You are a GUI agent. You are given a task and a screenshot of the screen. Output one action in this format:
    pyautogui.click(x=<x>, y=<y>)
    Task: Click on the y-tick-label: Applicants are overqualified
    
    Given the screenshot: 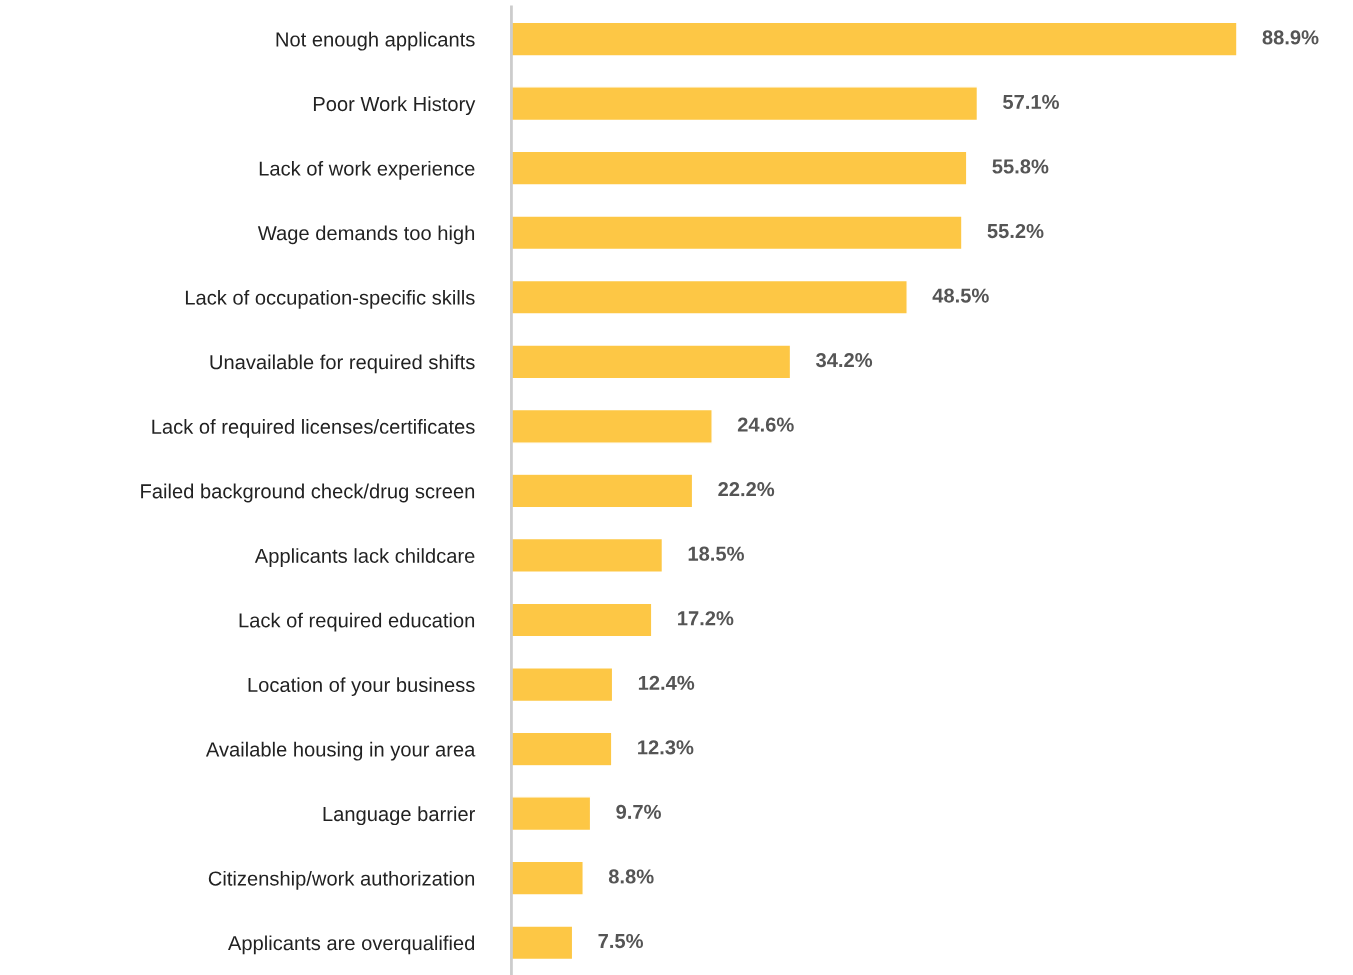 What is the action you would take?
    pyautogui.click(x=351, y=945)
    